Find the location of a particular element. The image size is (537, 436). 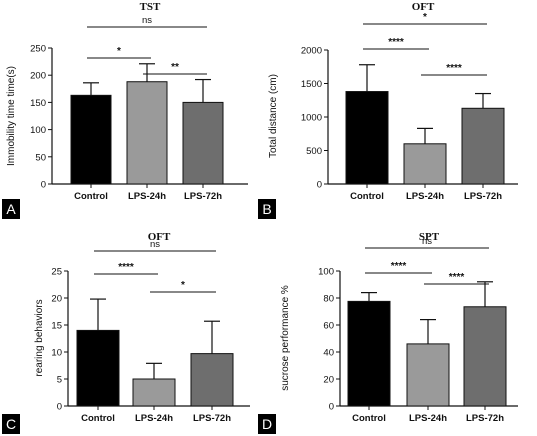

y-axis-label: Total distance (cm) is located at coordinates (273, 116).